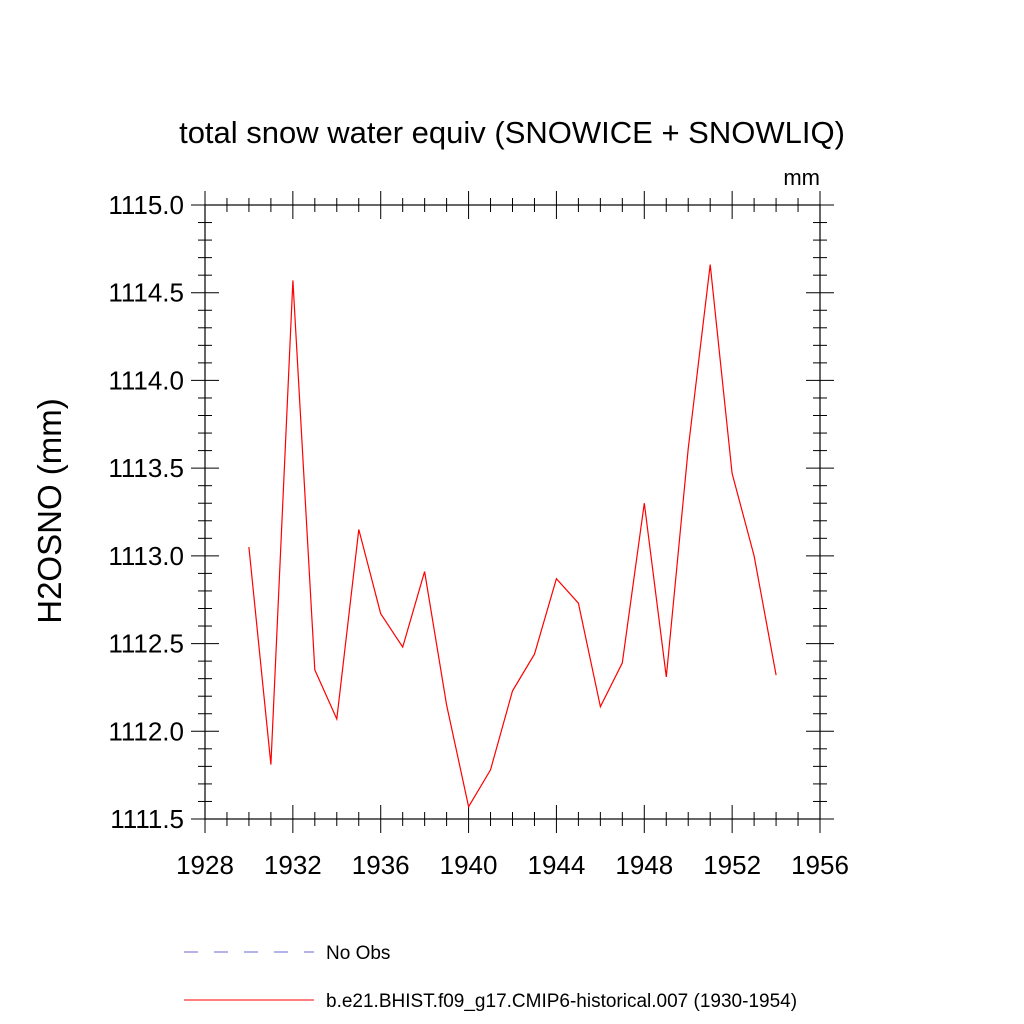  Describe the element at coordinates (644, 865) in the screenshot. I see `x-tick-label: 1948` at that location.